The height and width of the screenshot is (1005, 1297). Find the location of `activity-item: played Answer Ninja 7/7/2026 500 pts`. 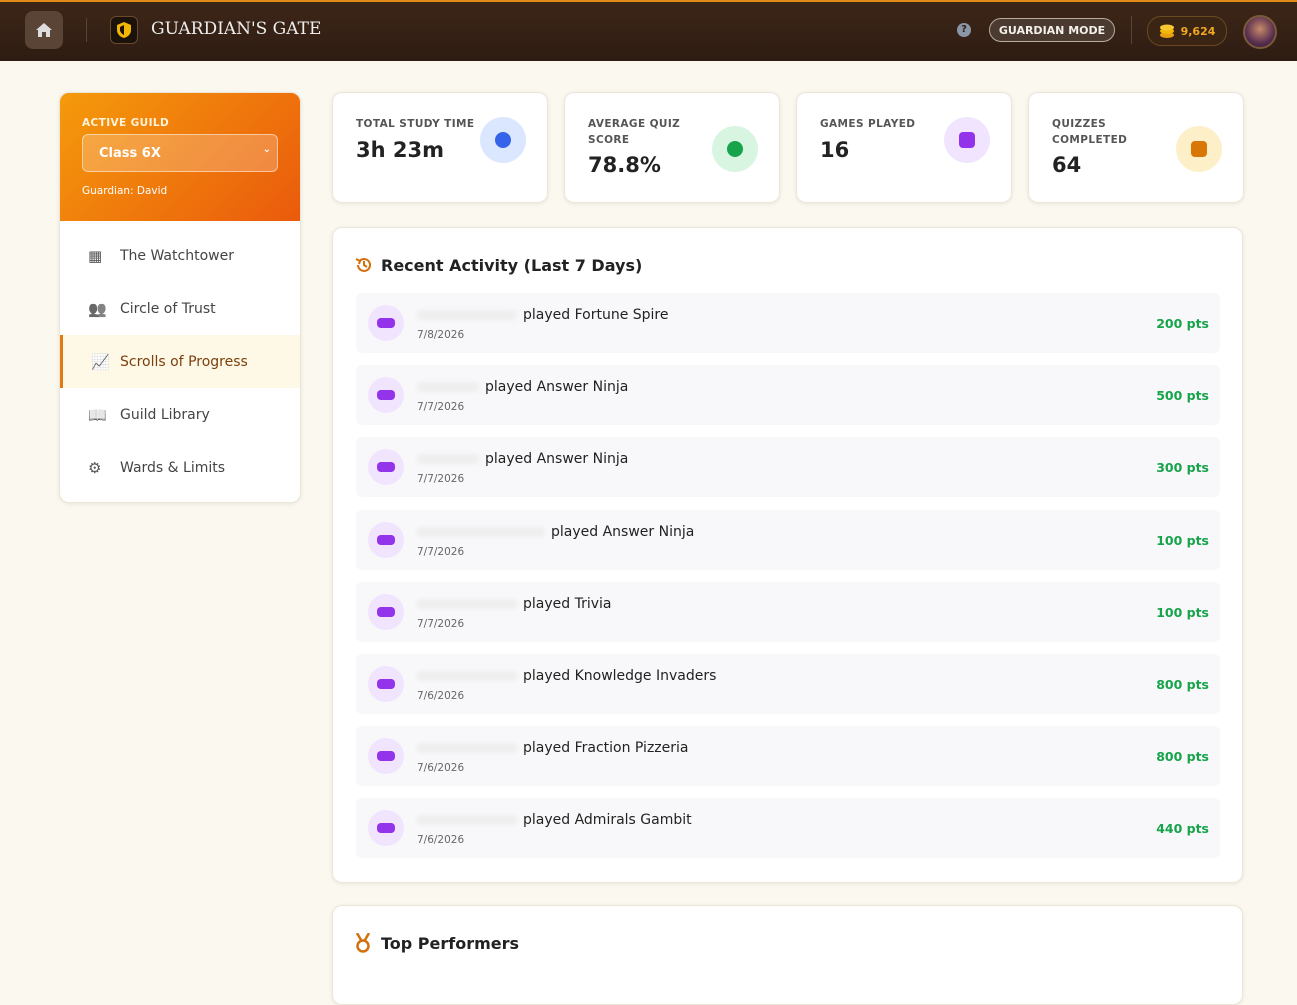

activity-item: played Answer Ninja 7/7/2026 500 pts is located at coordinates (788, 395).